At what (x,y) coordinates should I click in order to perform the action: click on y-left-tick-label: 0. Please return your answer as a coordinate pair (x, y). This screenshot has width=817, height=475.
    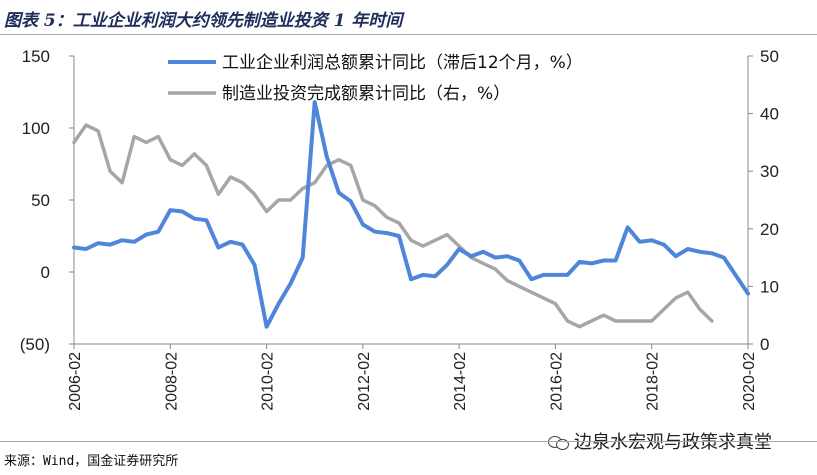
    Looking at the image, I should click on (45, 272).